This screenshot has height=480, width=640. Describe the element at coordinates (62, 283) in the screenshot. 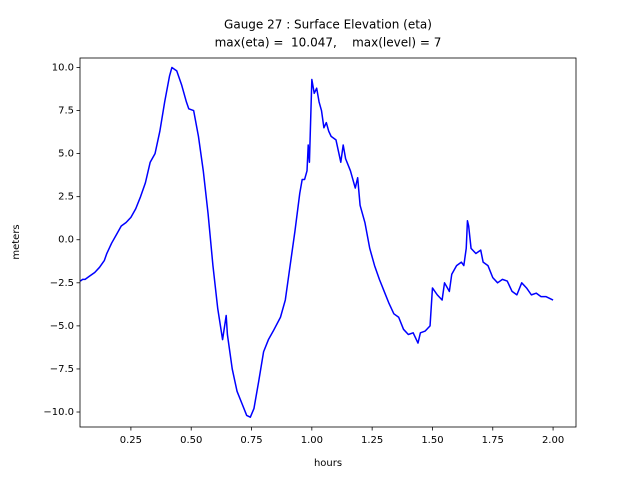

I see `y-tick-label: −2.5` at that location.